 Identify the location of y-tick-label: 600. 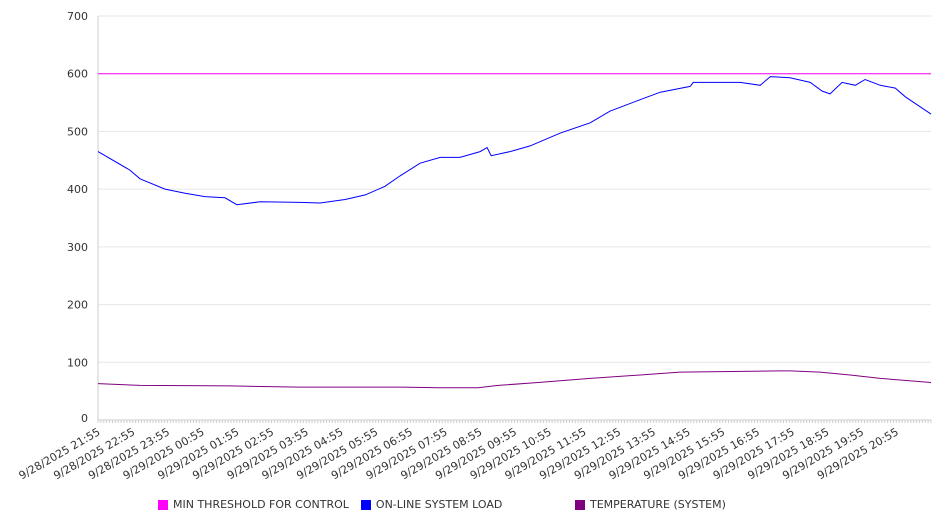
(77, 74).